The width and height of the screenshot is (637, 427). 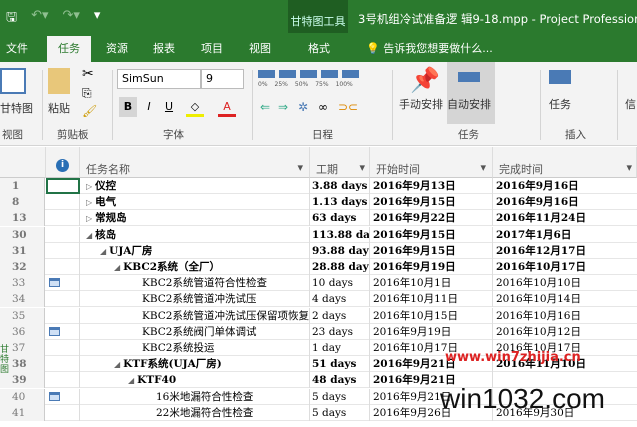 What do you see at coordinates (71, 15) in the screenshot?
I see `redo-icon: ↷▾` at bounding box center [71, 15].